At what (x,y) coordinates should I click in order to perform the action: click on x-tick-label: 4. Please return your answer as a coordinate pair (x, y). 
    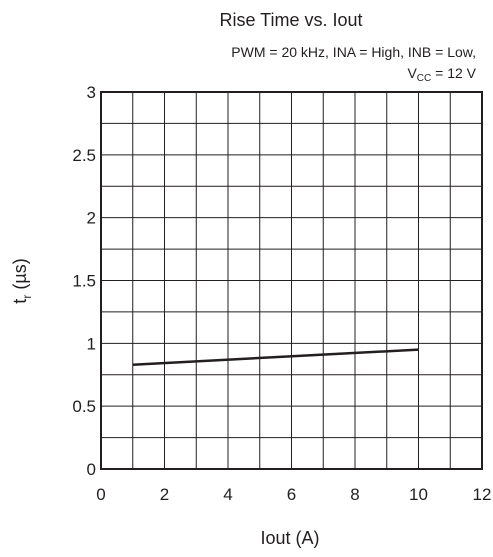
    Looking at the image, I should click on (227, 494).